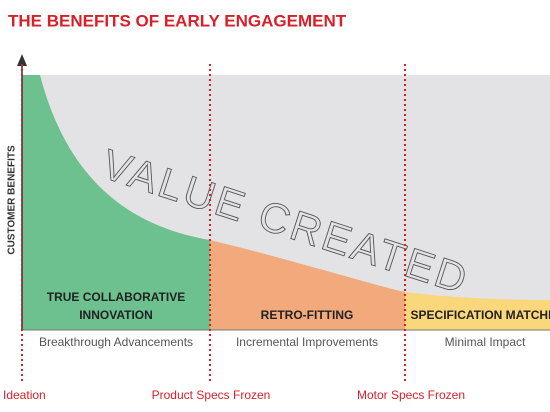 The image size is (550, 412). I want to click on title: THE BENEFITS OF EARLY ENGAGEMENT, so click(177, 20).